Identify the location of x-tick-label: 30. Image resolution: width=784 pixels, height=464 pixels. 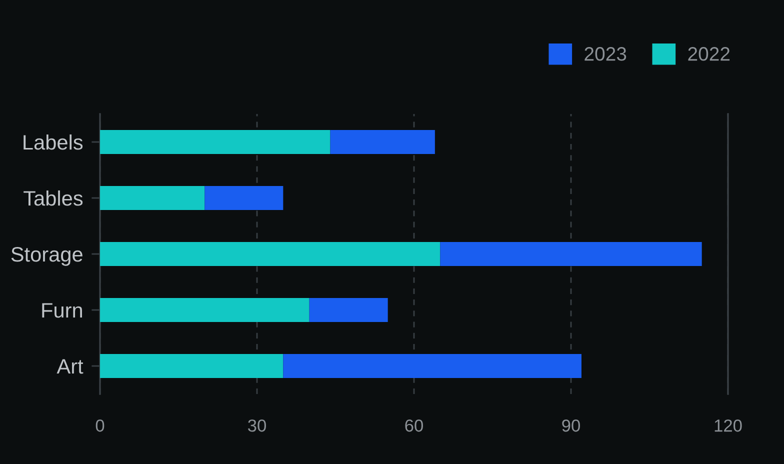
(257, 425).